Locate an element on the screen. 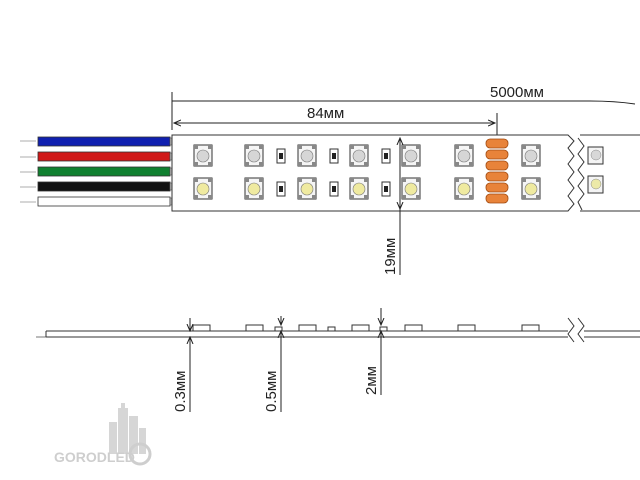 This screenshot has width=640, height=480. led-height-label: 2мм is located at coordinates (371, 380).